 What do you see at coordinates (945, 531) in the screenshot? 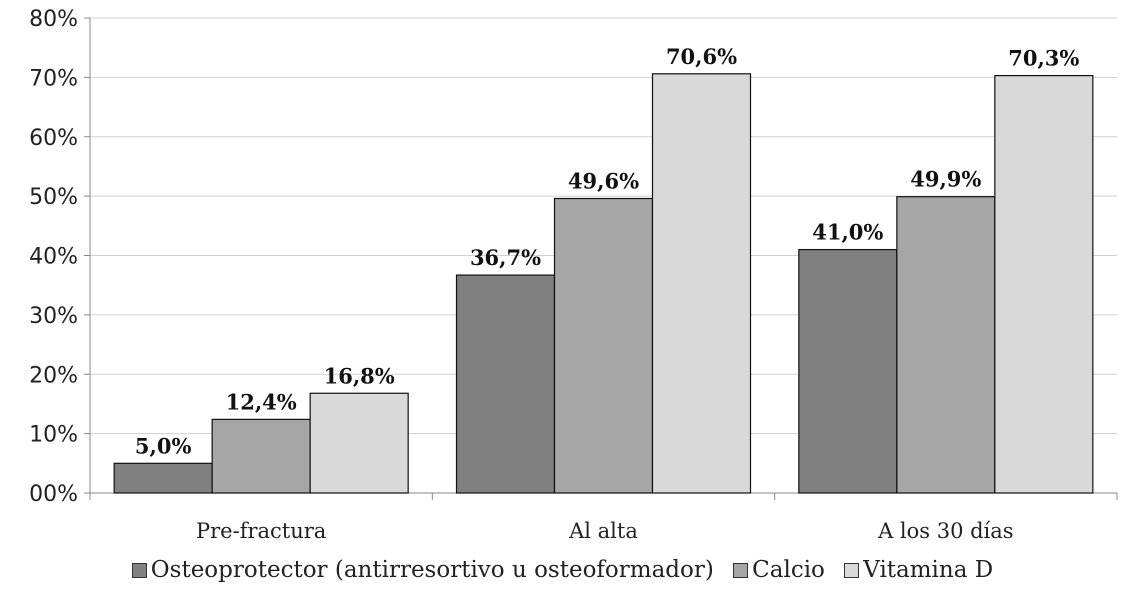
I see `x-tick-label: A los 30 días` at bounding box center [945, 531].